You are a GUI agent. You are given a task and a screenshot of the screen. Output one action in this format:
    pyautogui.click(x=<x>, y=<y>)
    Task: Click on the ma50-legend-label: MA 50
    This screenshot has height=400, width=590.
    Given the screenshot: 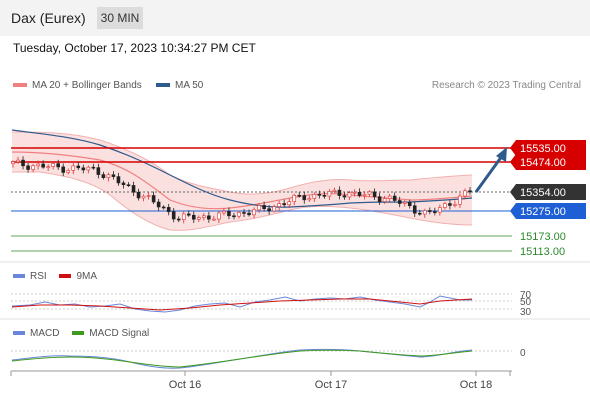 What is the action you would take?
    pyautogui.click(x=189, y=85)
    